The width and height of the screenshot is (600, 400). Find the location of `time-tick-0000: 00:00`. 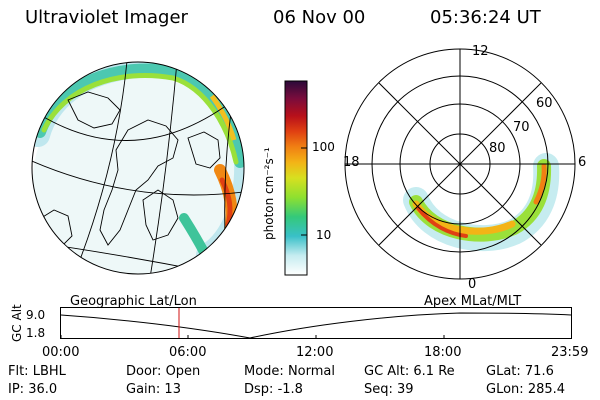

time-tick-0000: 00:00 is located at coordinates (61, 352).